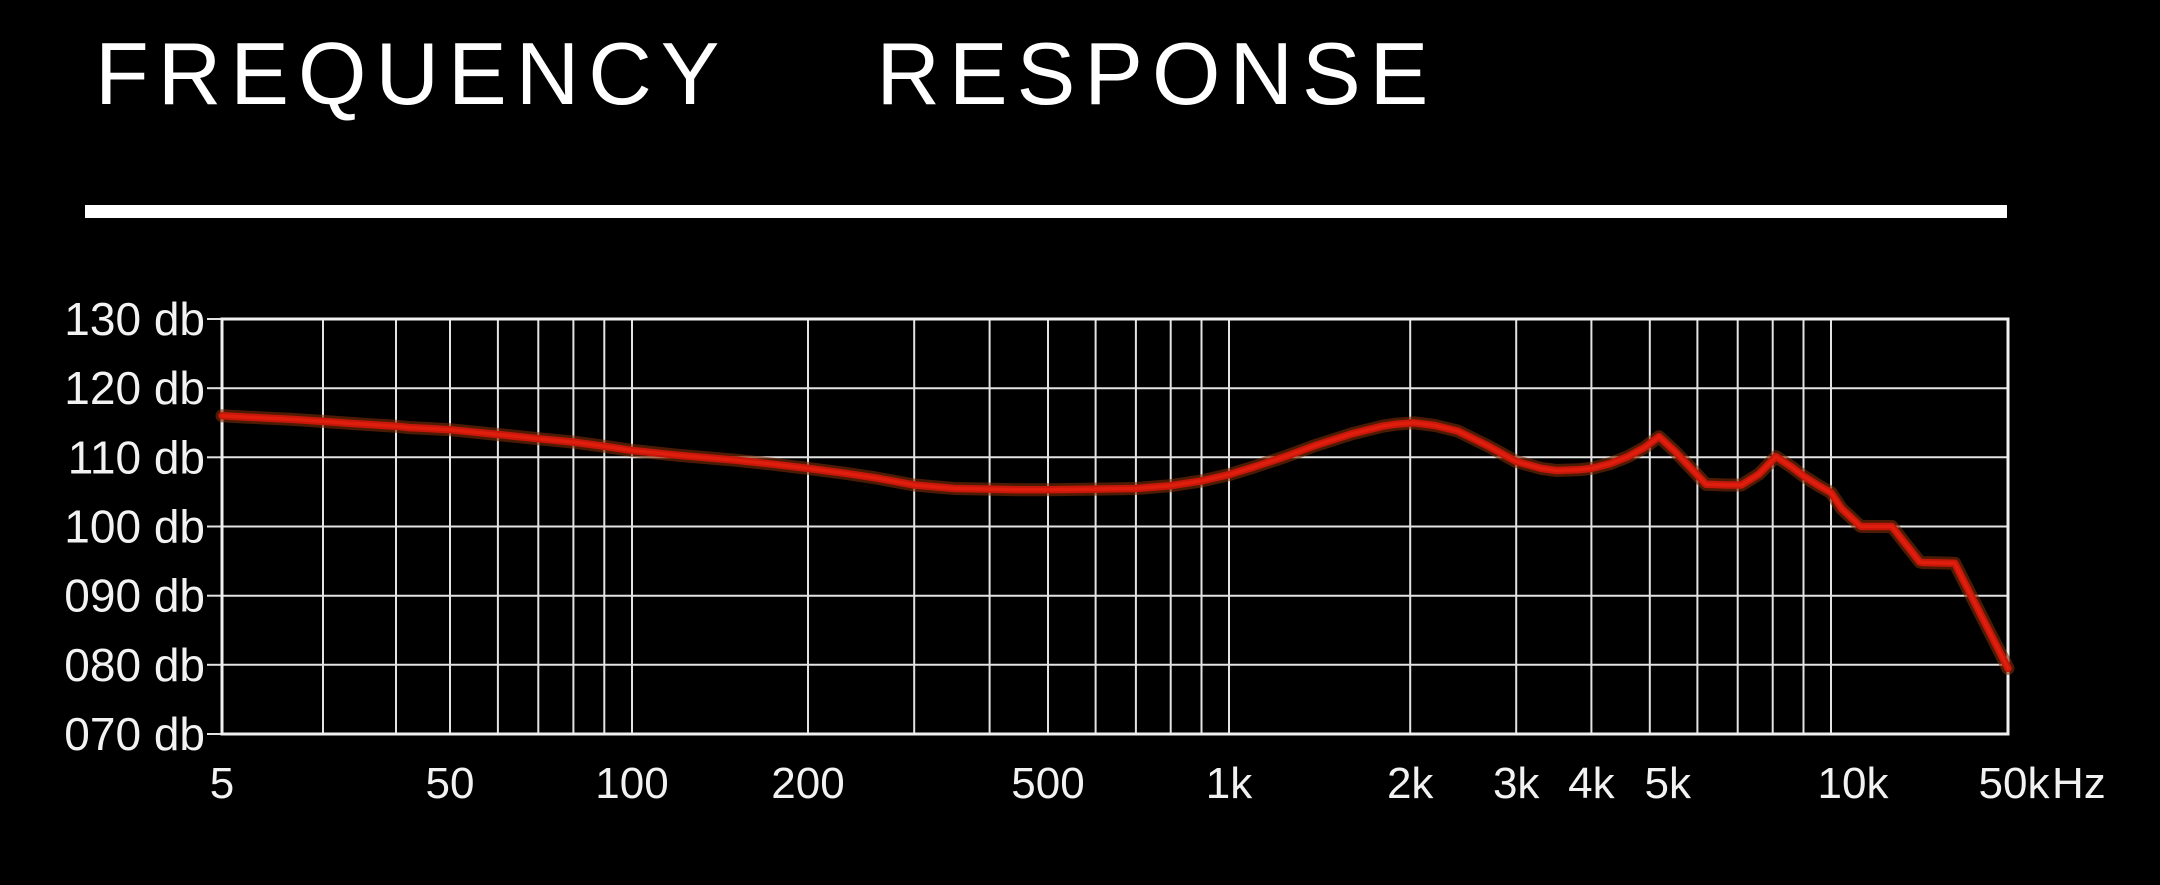  Describe the element at coordinates (1591, 783) in the screenshot. I see `x-tick-label: 4k` at that location.